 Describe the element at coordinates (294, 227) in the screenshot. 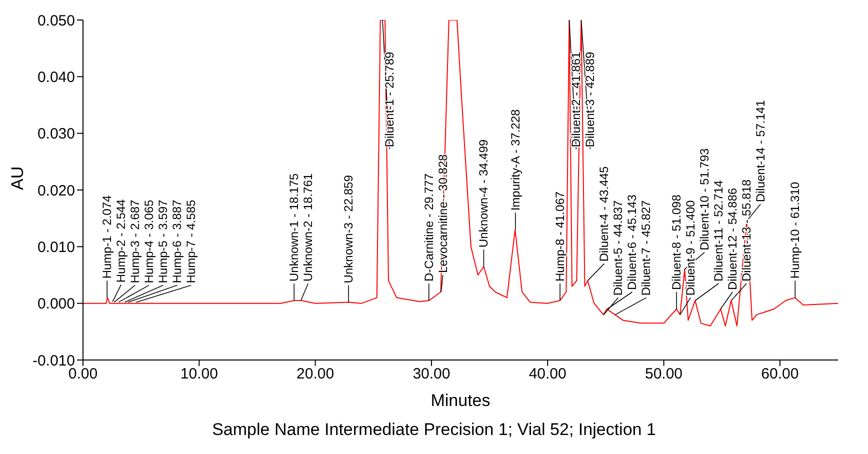

I see `annotation: Unknown-1 - 18.175` at that location.